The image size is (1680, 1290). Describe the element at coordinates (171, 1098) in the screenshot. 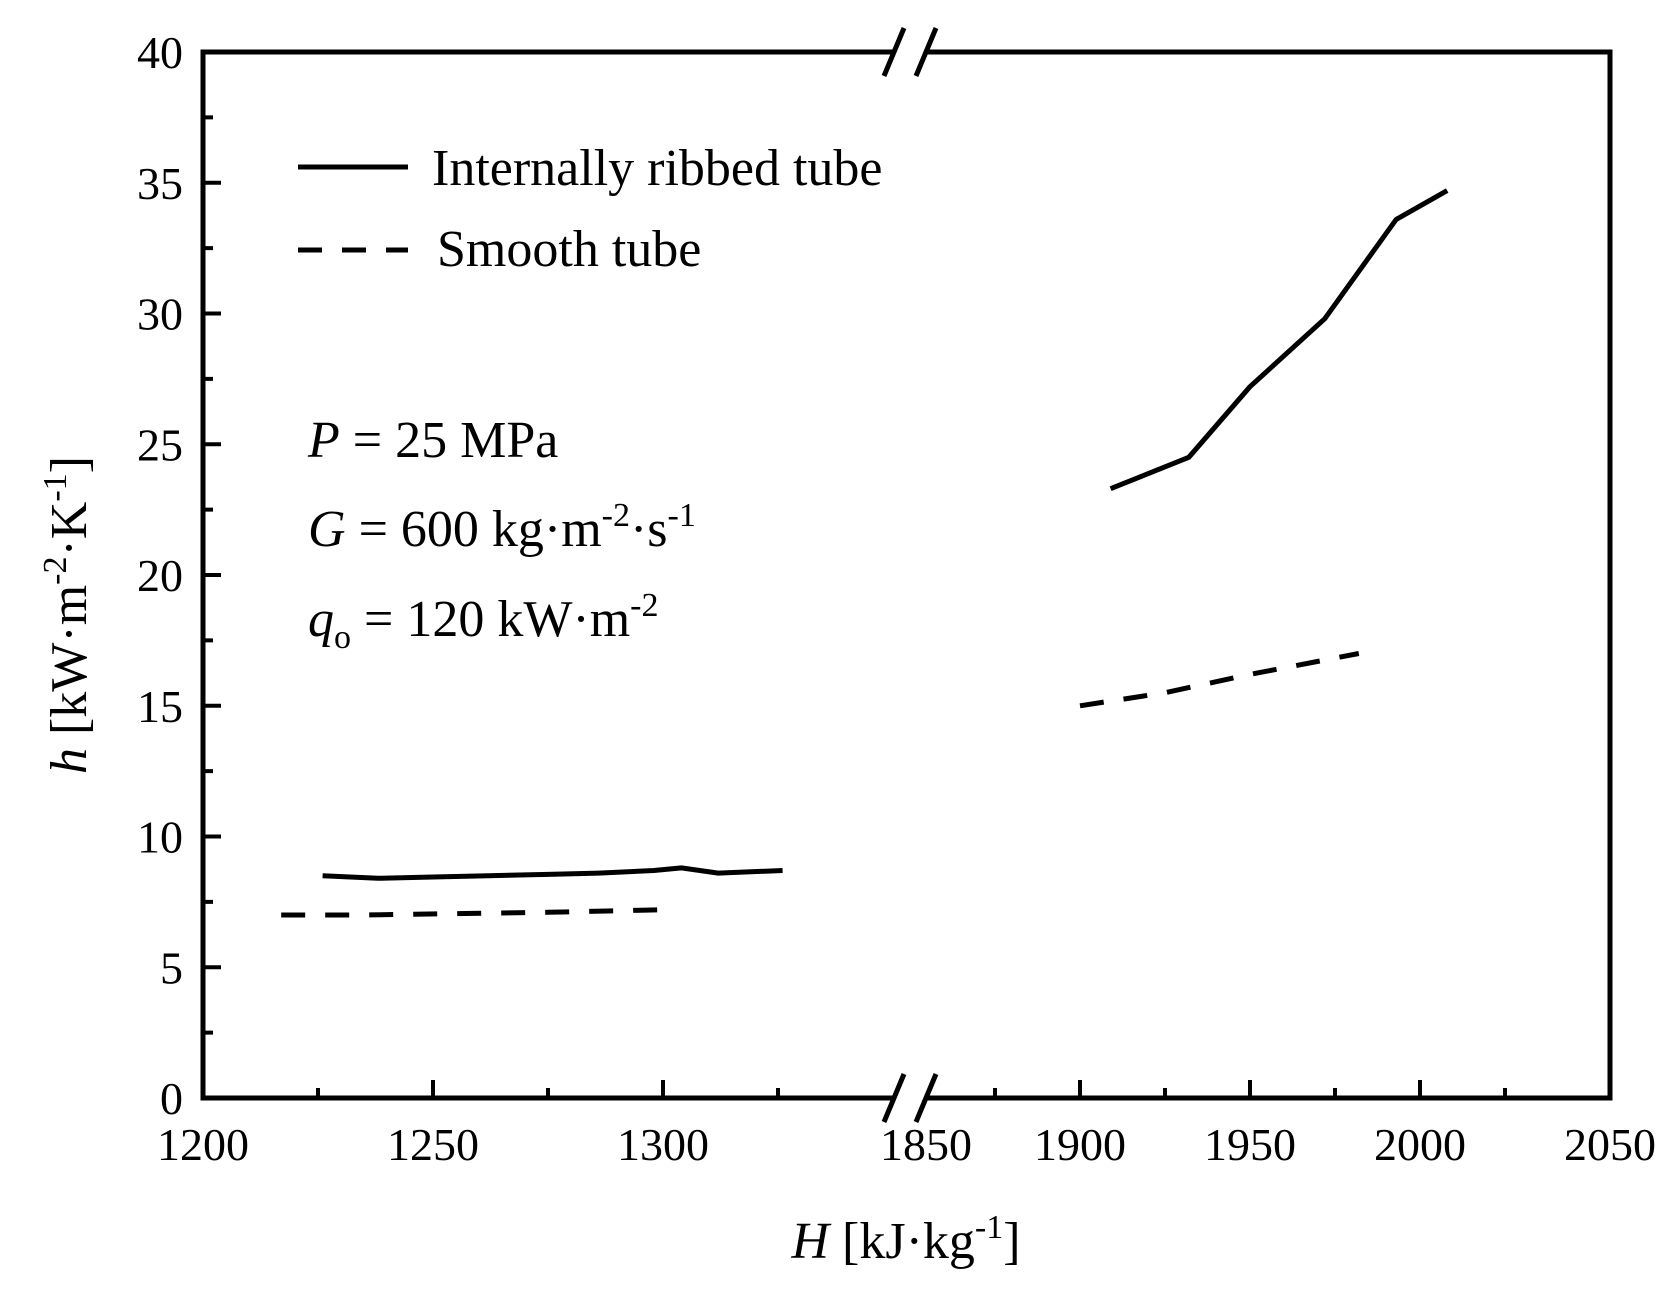

I see `y-tick-label: 0` at that location.